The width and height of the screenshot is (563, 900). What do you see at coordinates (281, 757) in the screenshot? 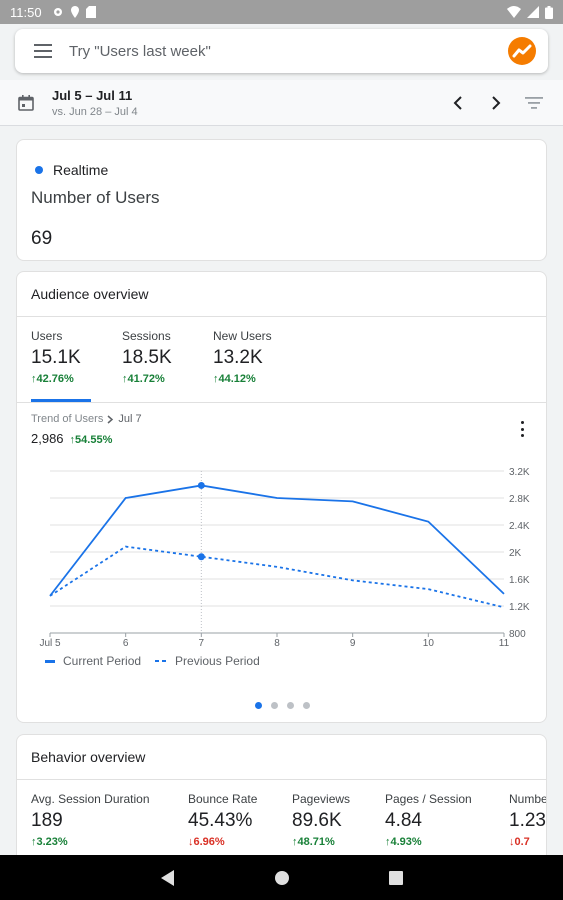
I see `behavior-overview-title: Behavior overview` at bounding box center [281, 757].